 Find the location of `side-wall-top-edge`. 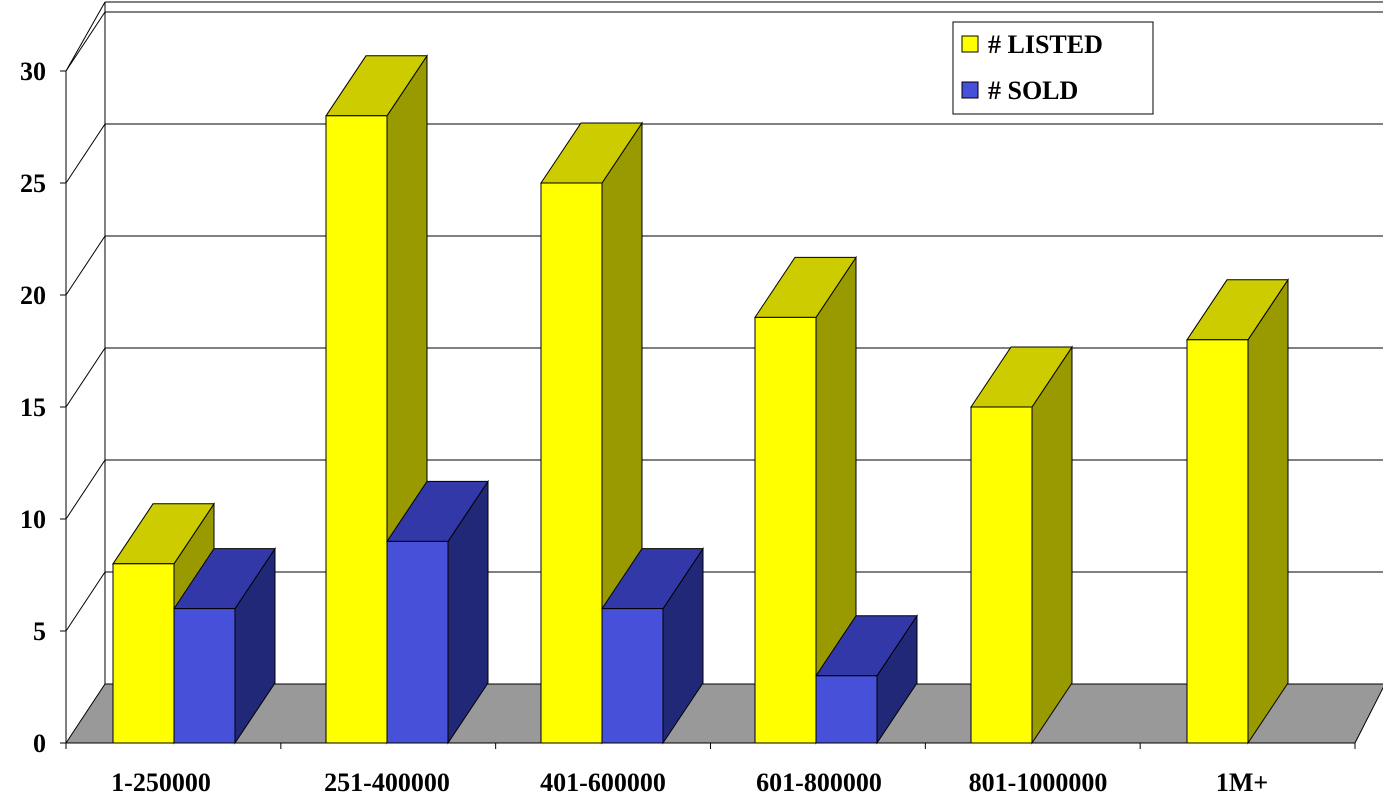

side-wall-top-edge is located at coordinates (85, 36).